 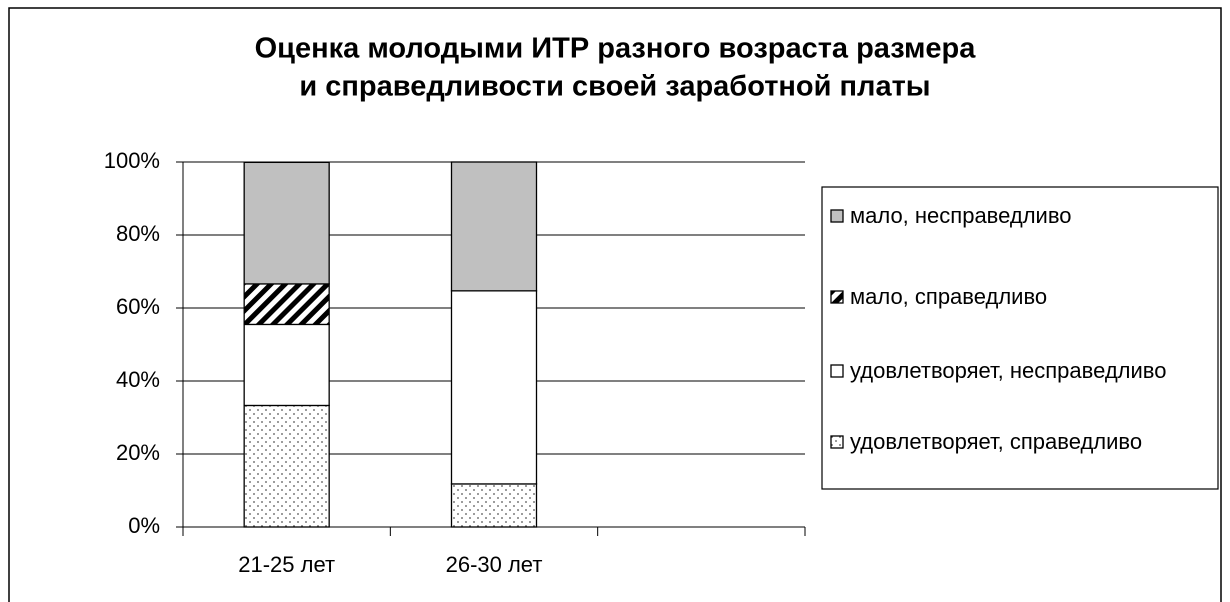 What do you see at coordinates (132, 160) in the screenshot?
I see `y-tick-label: 100%` at bounding box center [132, 160].